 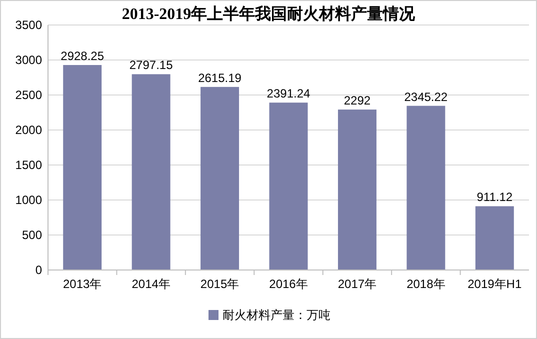 I want to click on x-tick-label: 2013年, so click(x=82, y=284).